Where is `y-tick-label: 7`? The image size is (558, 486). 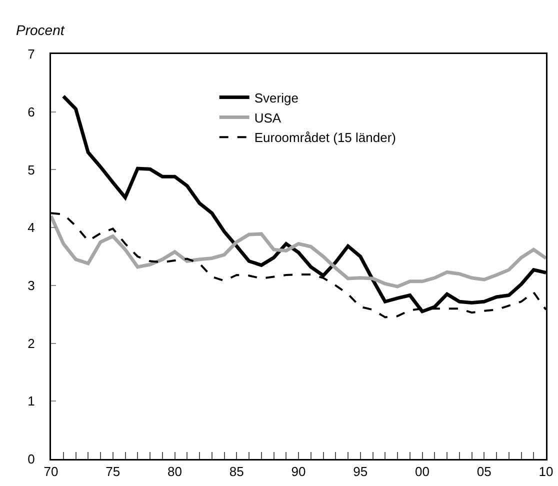 y-tick-label: 7 is located at coordinates (31, 54).